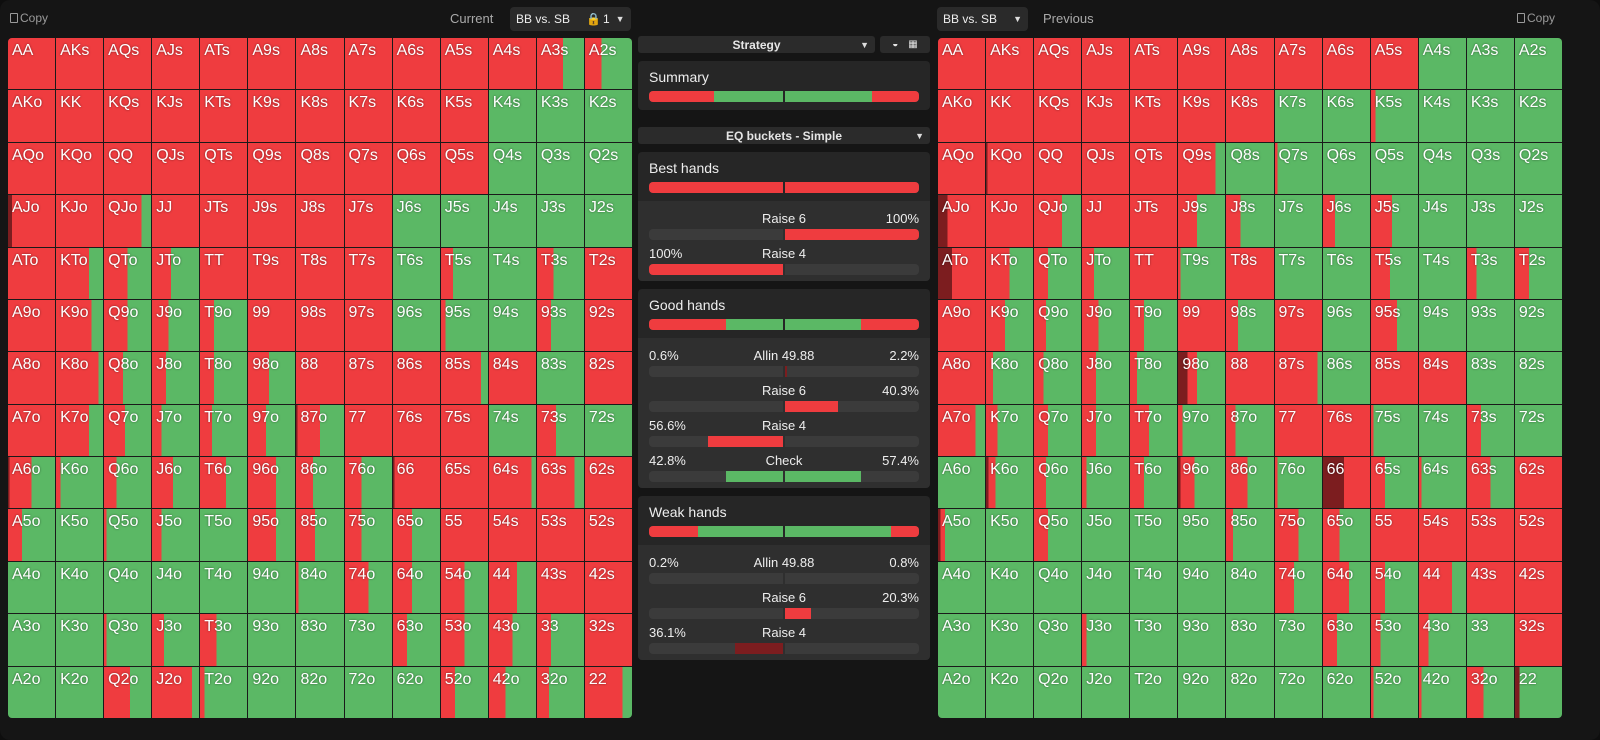  What do you see at coordinates (32, 325) in the screenshot?
I see `hand-cell: A9o` at bounding box center [32, 325].